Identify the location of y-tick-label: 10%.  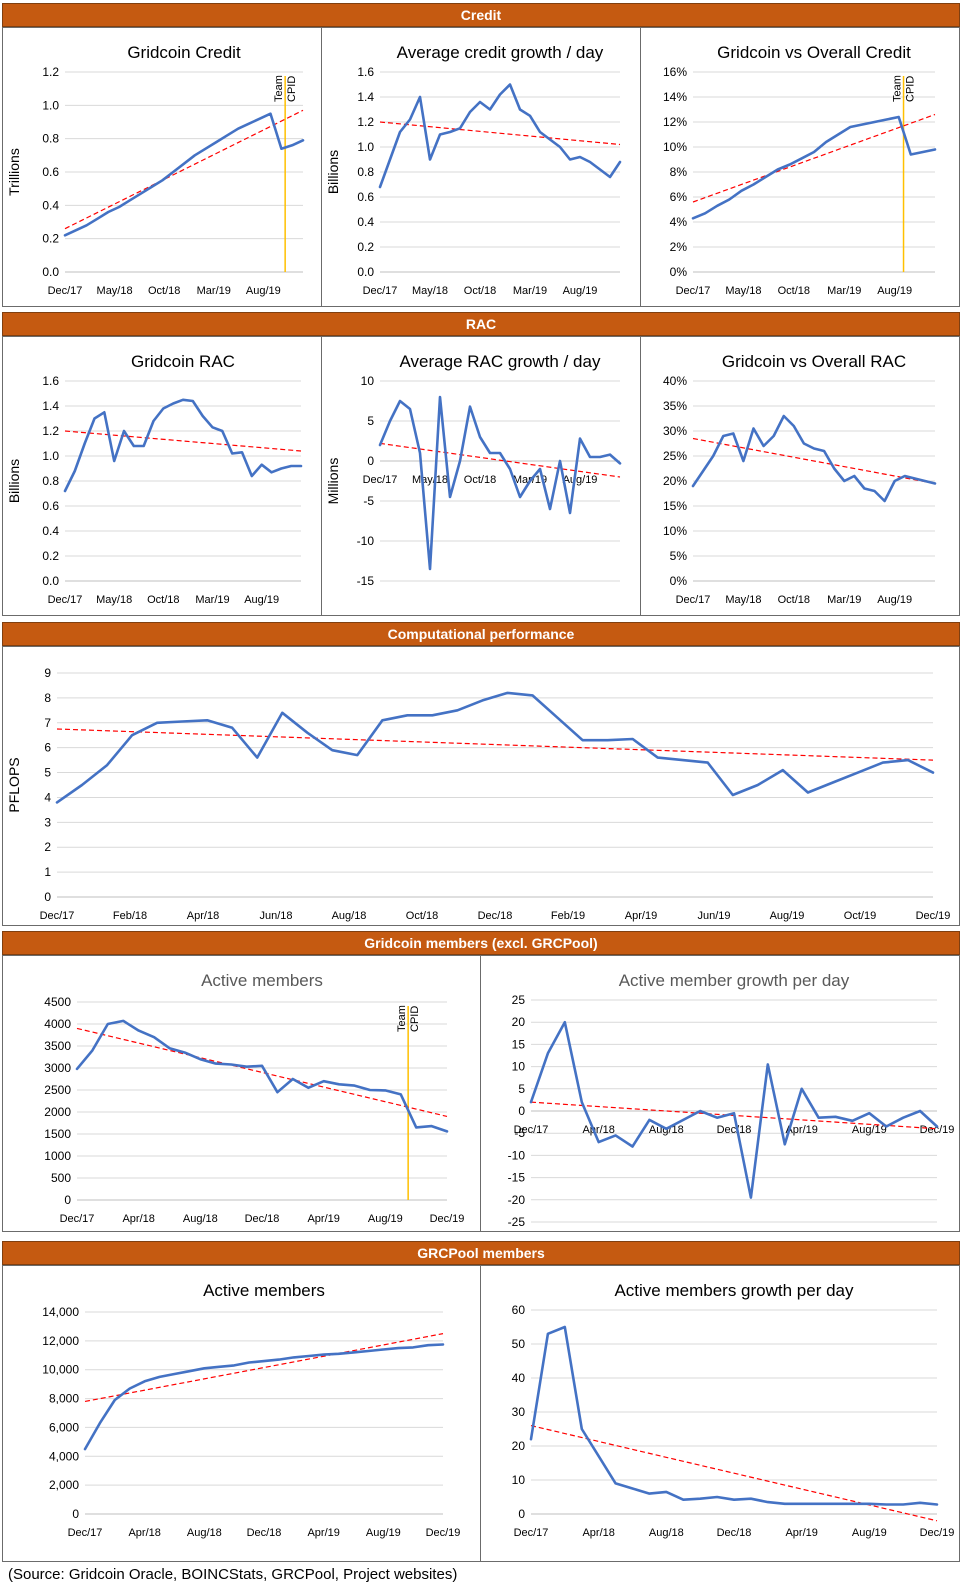
(675, 147).